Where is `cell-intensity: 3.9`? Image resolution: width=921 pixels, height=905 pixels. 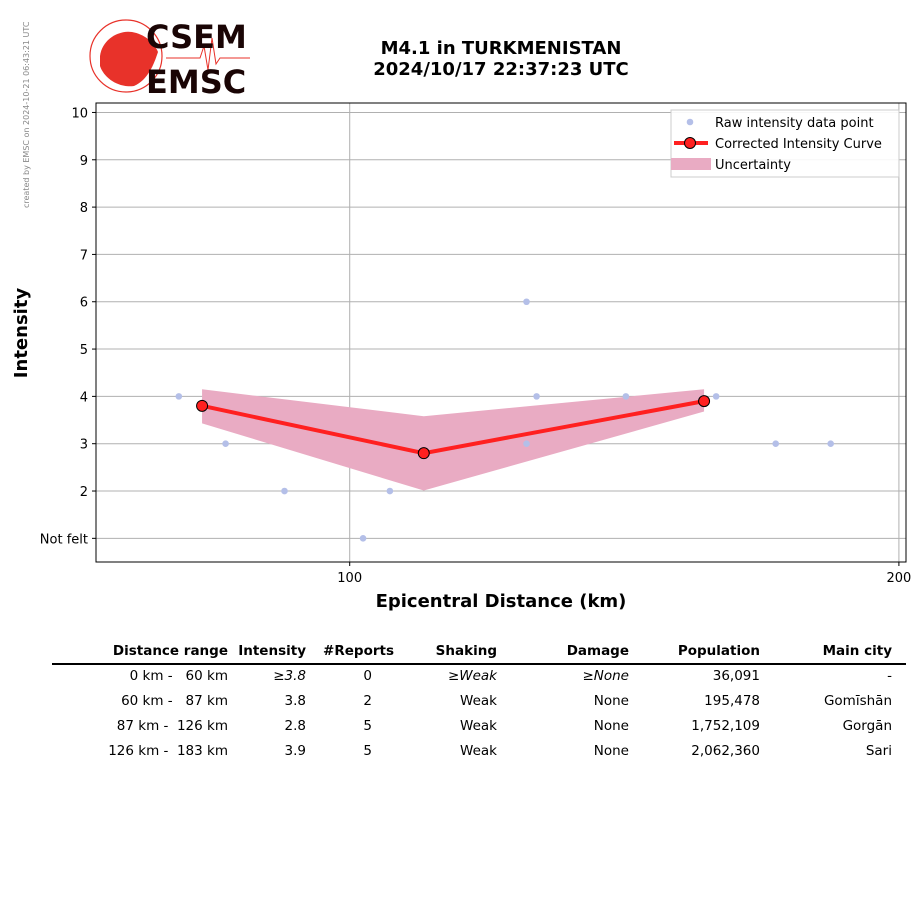
cell-intensity: 3.9 is located at coordinates (295, 751).